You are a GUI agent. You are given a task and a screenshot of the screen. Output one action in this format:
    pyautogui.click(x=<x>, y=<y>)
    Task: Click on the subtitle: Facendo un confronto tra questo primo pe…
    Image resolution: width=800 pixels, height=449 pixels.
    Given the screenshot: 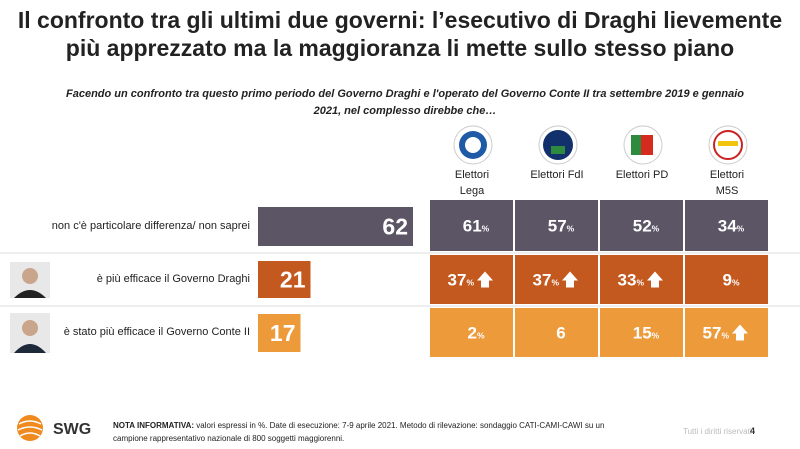 What is the action you would take?
    pyautogui.click(x=405, y=102)
    